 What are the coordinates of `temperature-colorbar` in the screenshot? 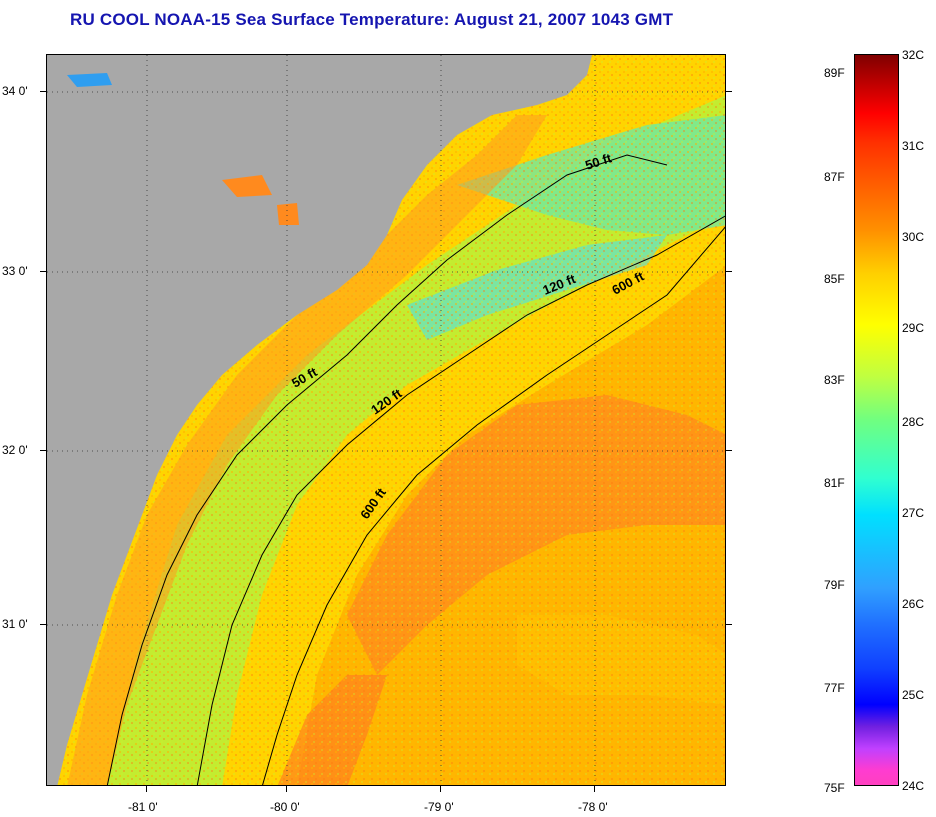 It's located at (876, 420).